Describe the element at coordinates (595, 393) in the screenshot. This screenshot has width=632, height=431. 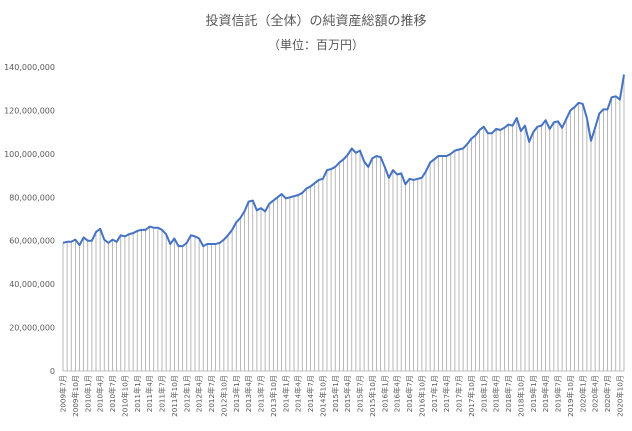
I see `x-tick-label: 2020年4月` at that location.